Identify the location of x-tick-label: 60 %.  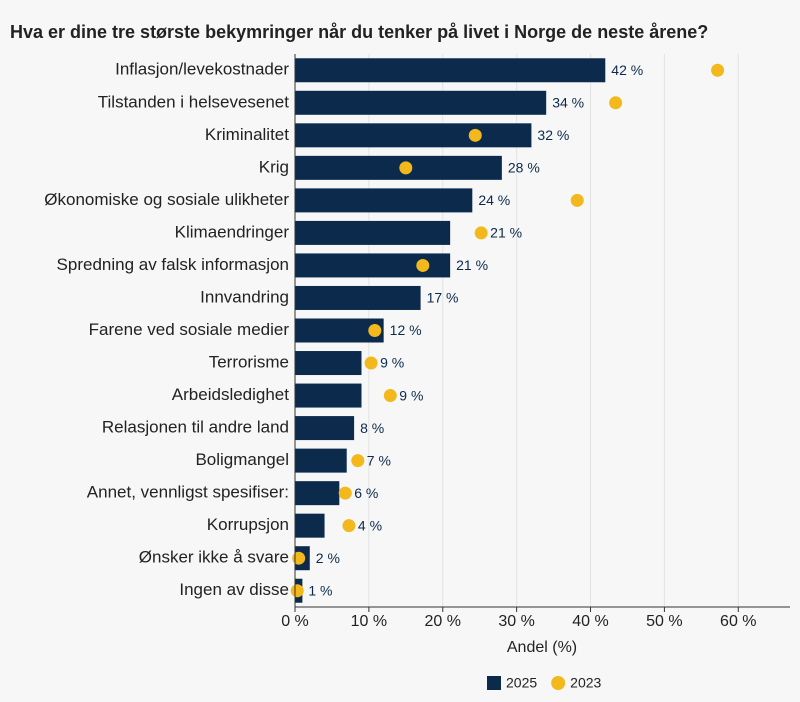
(738, 621).